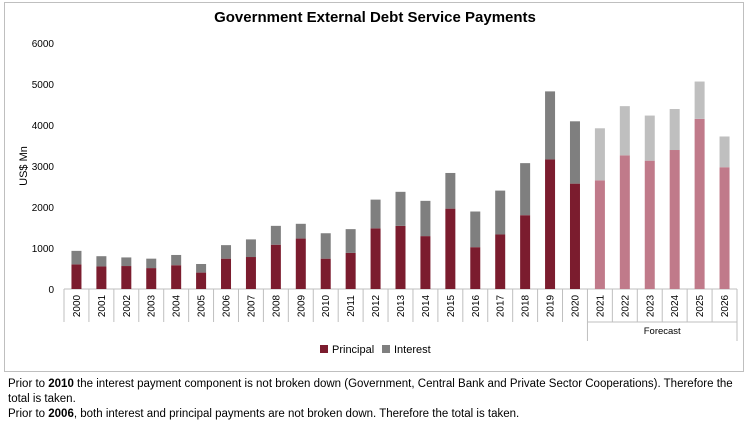 The width and height of the screenshot is (750, 440). I want to click on bar-interest-2023, so click(649, 138).